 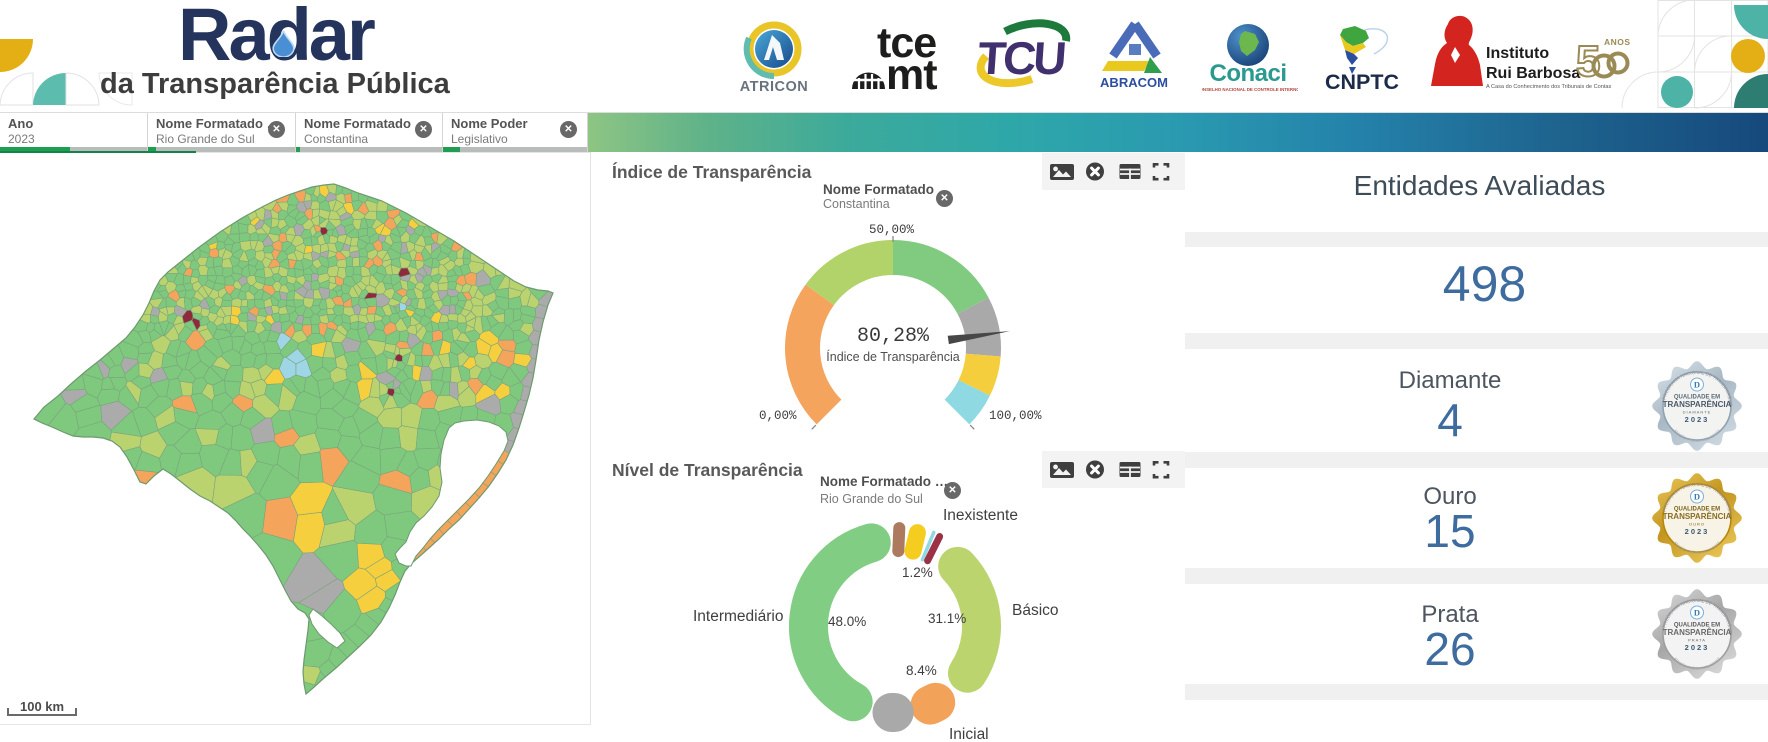 What do you see at coordinates (906, 43) in the screenshot?
I see `svg-text: tce` at bounding box center [906, 43].